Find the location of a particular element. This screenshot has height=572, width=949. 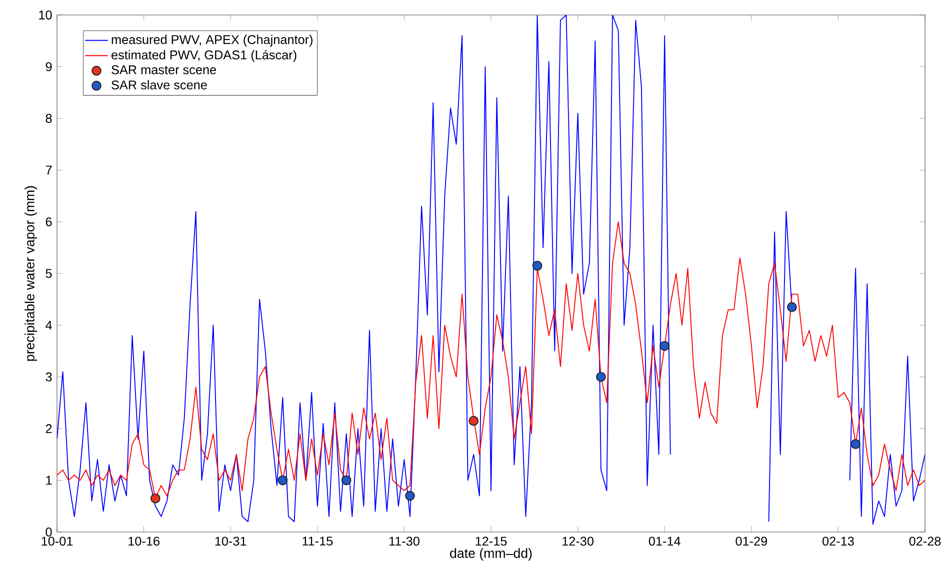

legend-label: SAR slave scene is located at coordinates (159, 85).